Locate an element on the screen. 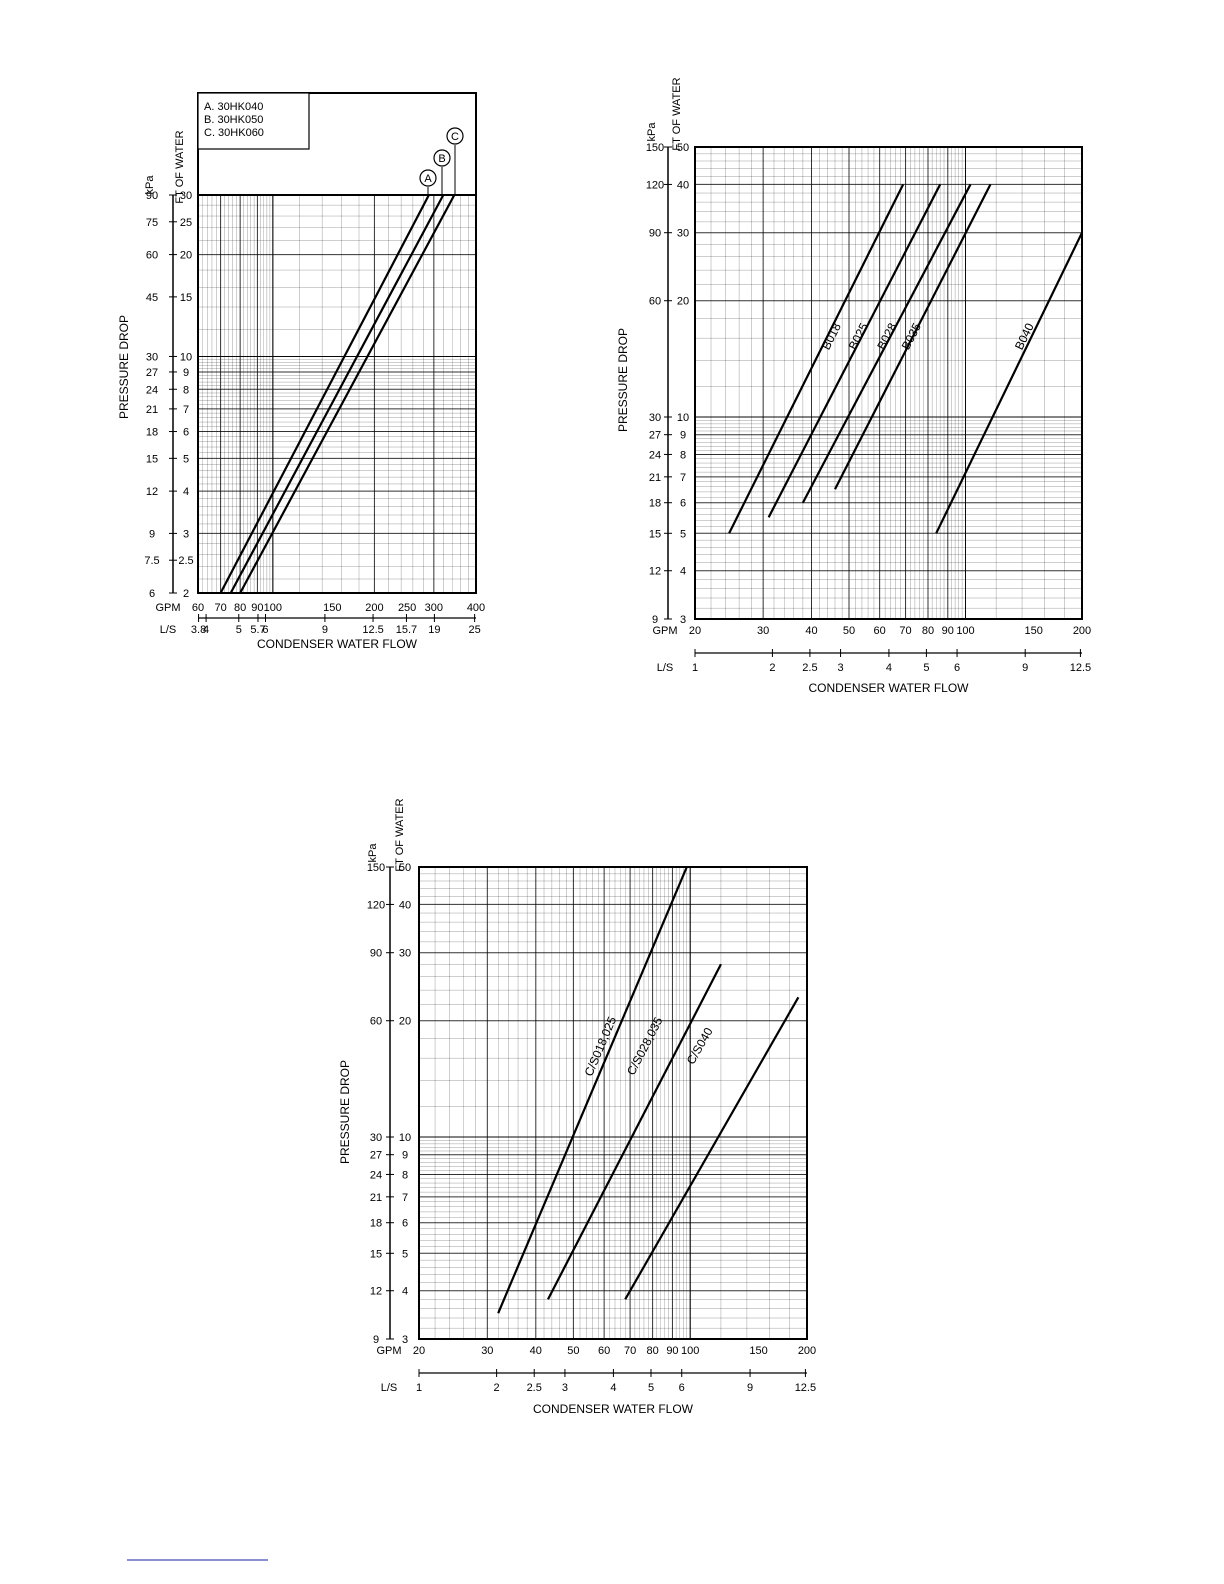 The width and height of the screenshot is (1224, 1584). y-tick-label-ft: 2.5 is located at coordinates (185, 561).